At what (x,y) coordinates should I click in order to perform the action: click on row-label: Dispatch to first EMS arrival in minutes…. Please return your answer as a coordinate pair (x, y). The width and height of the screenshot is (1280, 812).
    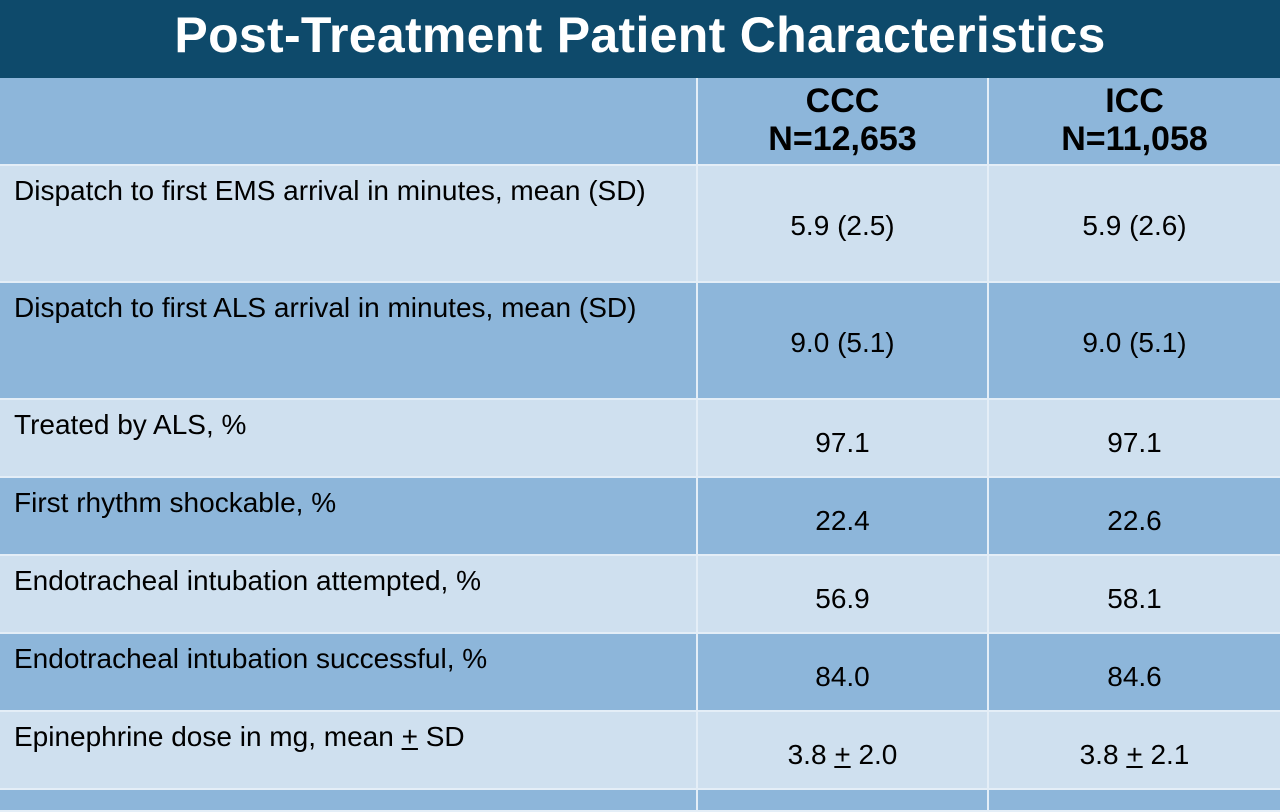
    Looking at the image, I should click on (330, 190).